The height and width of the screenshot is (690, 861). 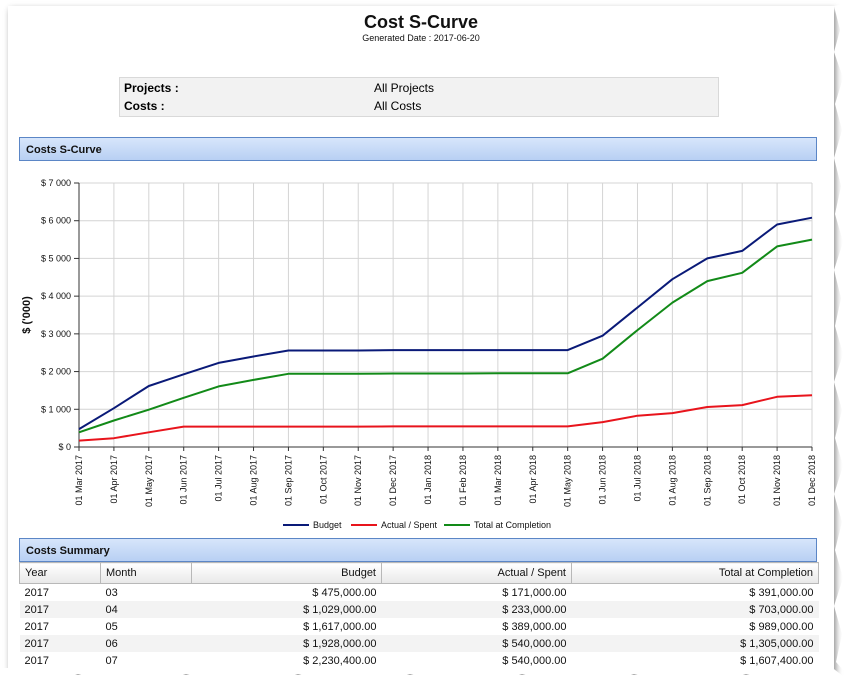 I want to click on cell-actual: $ 389,000.00, so click(x=534, y=626).